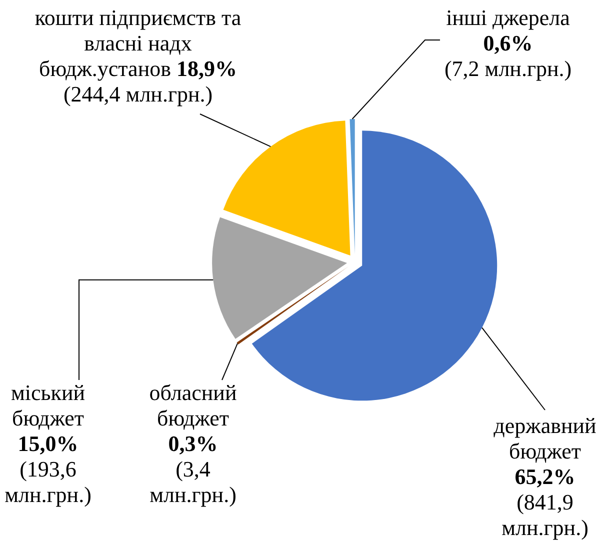  I want to click on slice-label: державний бюджет, so click(545, 438).